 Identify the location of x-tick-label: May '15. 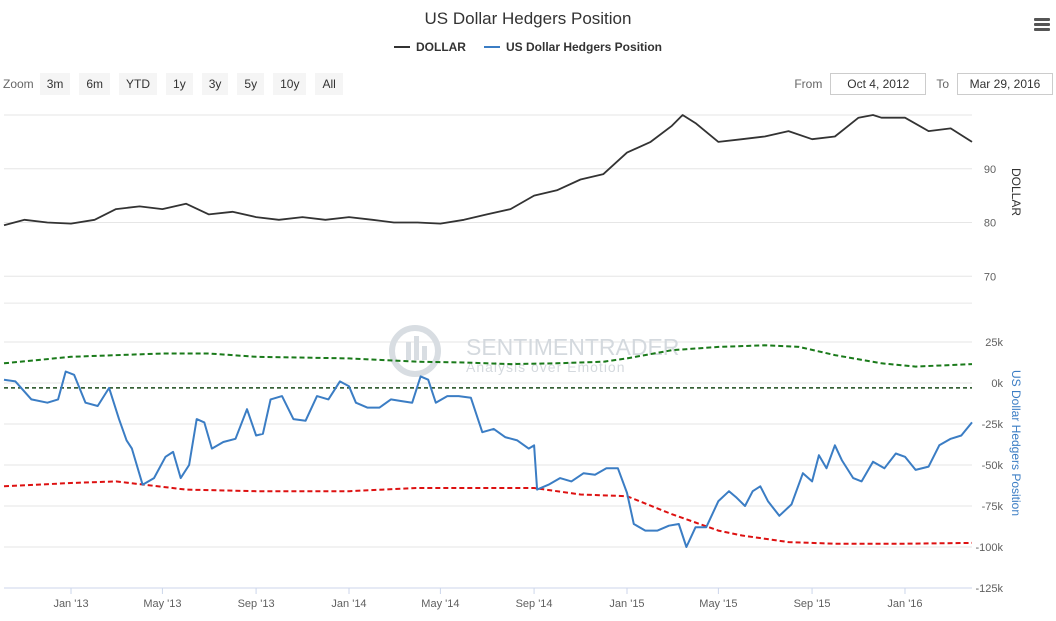
(718, 604).